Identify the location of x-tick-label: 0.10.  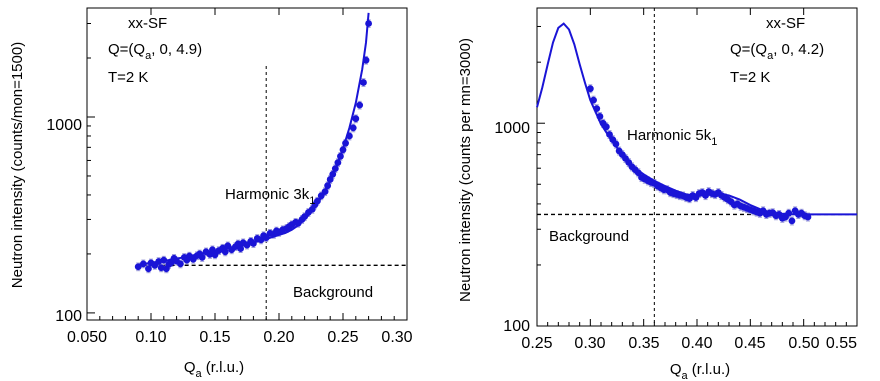
(150, 337).